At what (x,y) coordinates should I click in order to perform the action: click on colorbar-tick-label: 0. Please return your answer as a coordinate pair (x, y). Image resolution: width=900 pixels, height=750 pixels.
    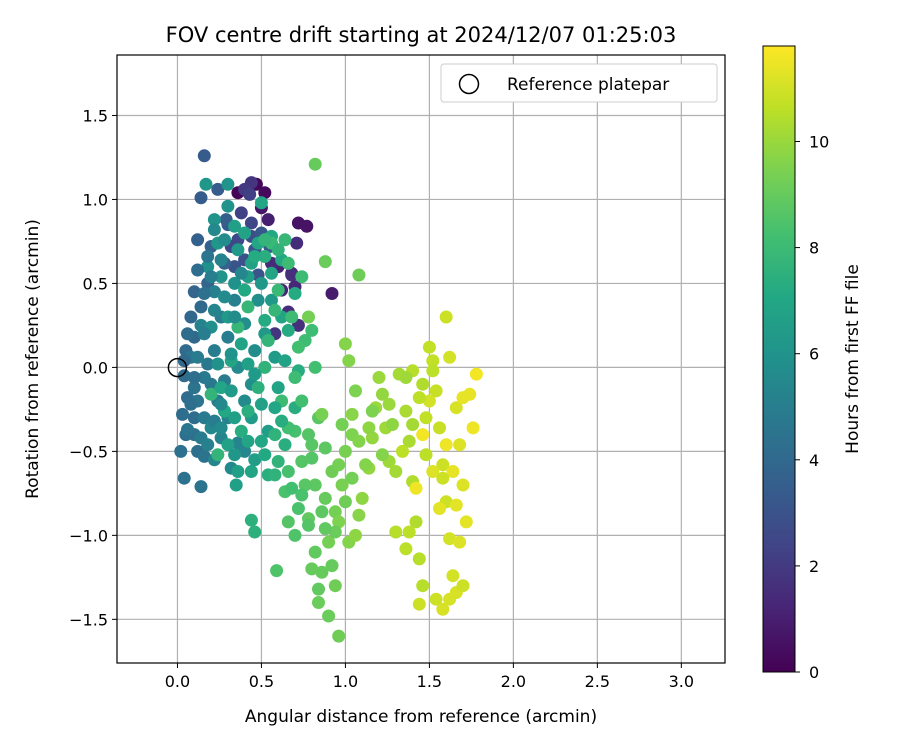
    Looking at the image, I should click on (814, 672).